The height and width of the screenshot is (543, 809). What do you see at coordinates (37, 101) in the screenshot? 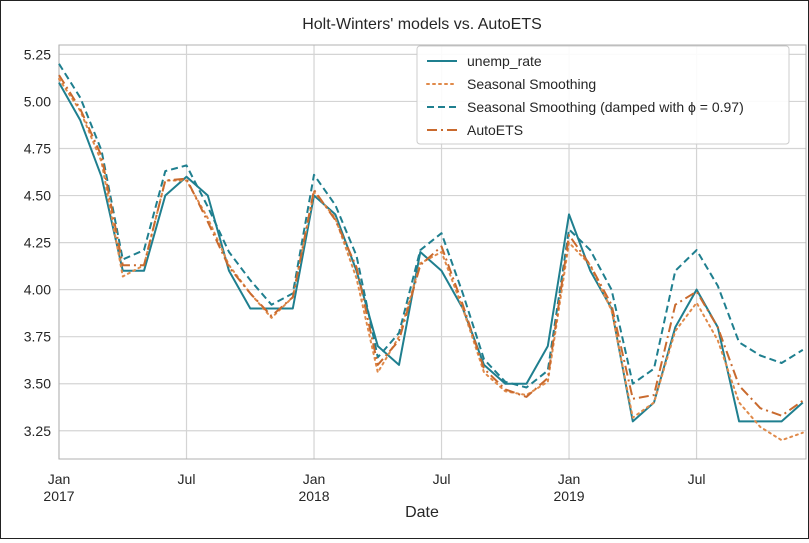
I see `y-tick-label: 5.00` at bounding box center [37, 101].